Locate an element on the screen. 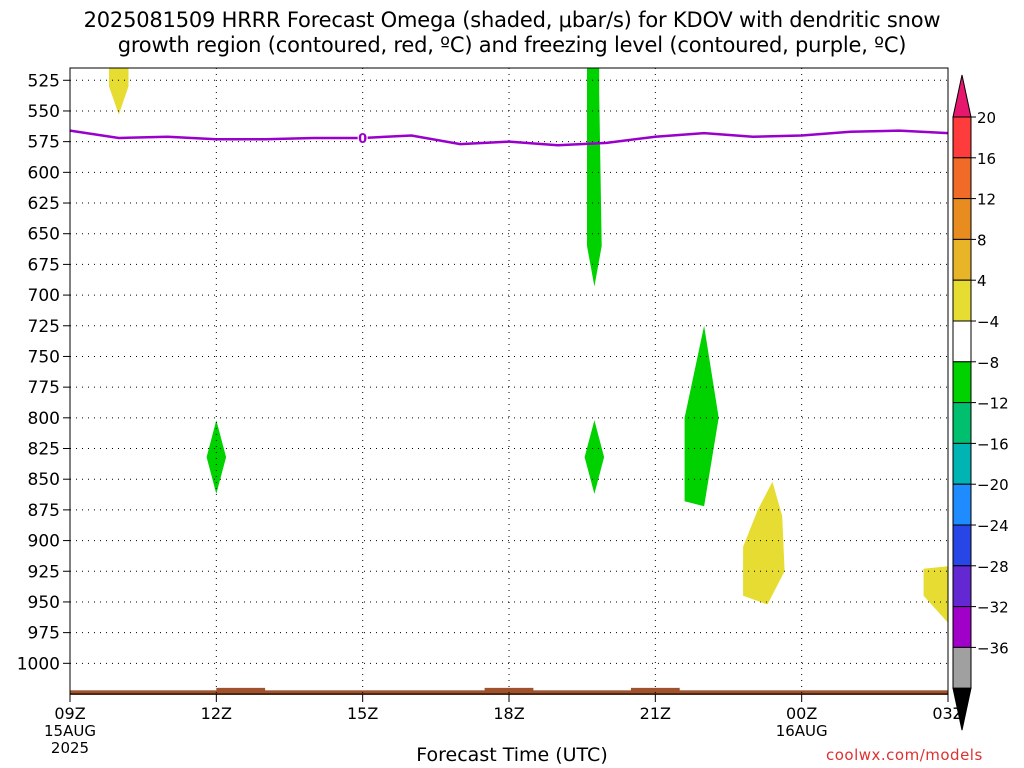 This screenshot has height=768, width=1024. freezing-level-layer: 0 is located at coordinates (509, 138).